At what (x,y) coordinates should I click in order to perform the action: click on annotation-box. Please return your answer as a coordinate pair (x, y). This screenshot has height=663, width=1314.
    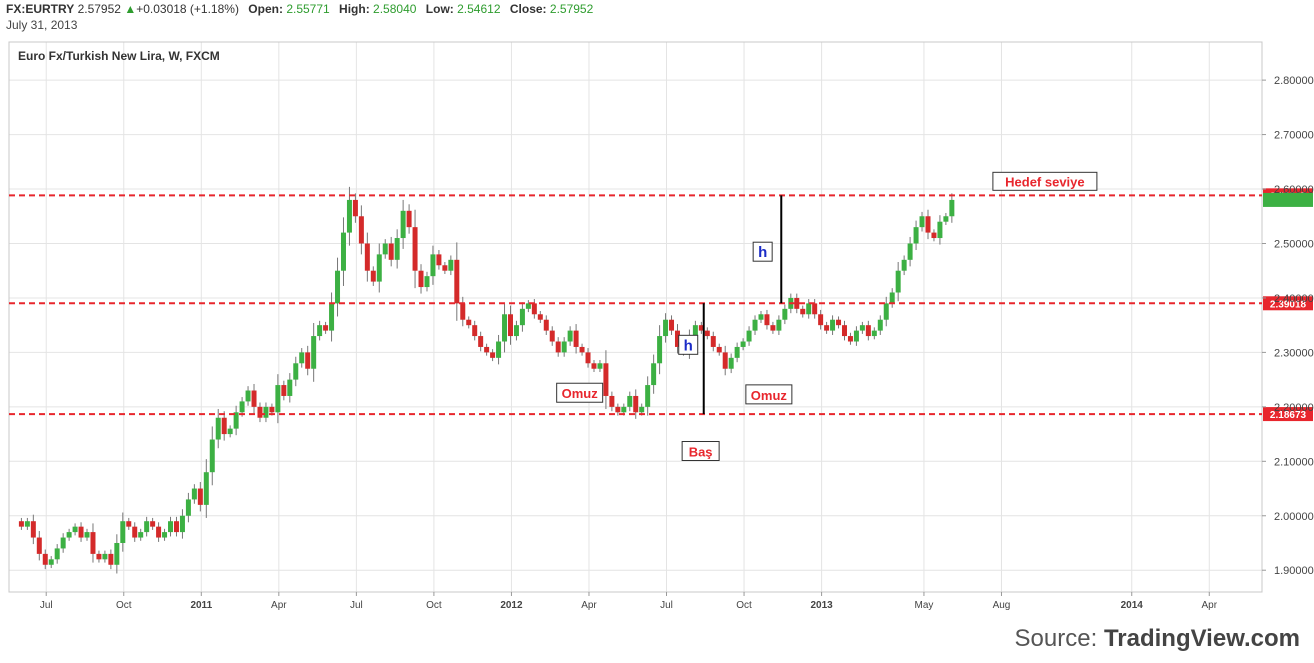
    Looking at the image, I should click on (688, 344).